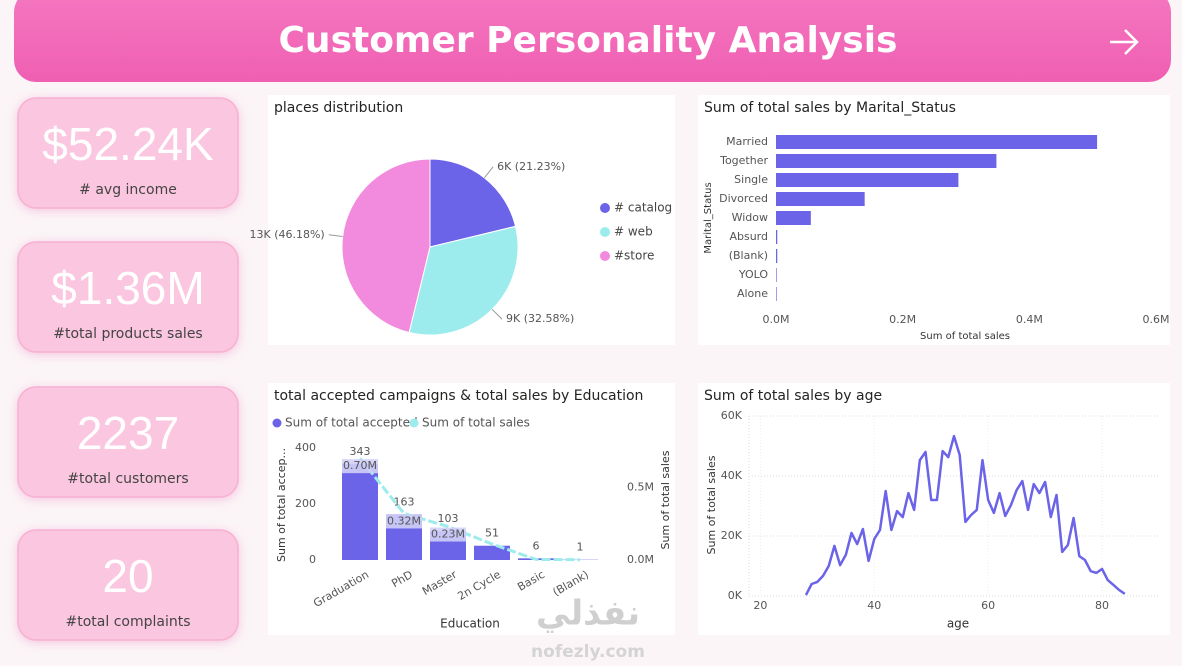 The image size is (1182, 666). I want to click on y-axis-label: Sum of total sales, so click(711, 504).